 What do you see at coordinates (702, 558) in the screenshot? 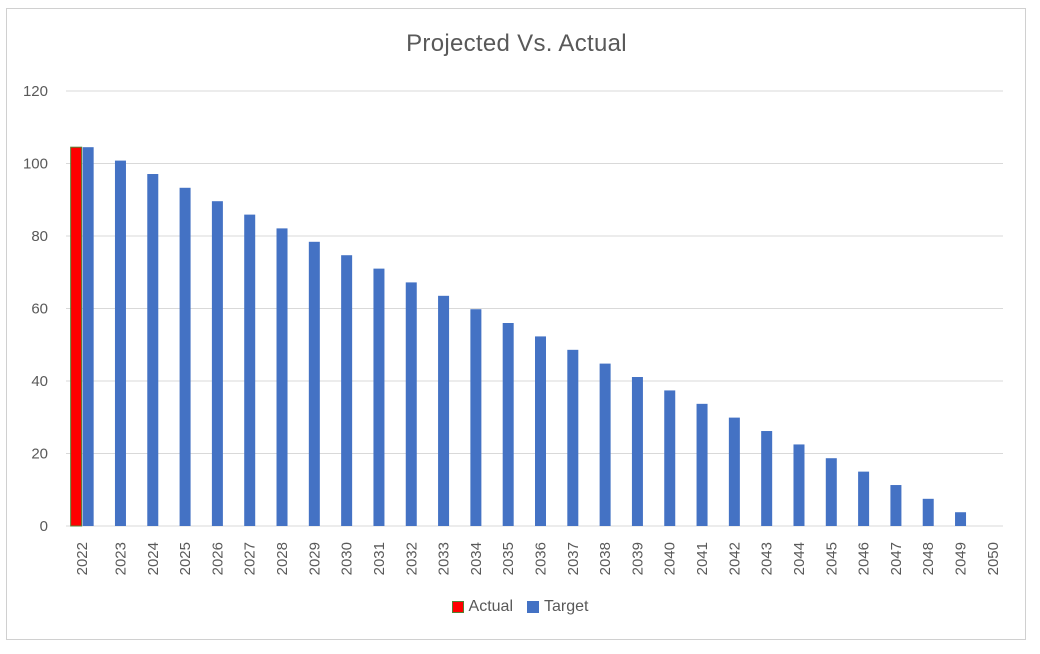
I see `x-tick-label: 2041` at bounding box center [702, 558].